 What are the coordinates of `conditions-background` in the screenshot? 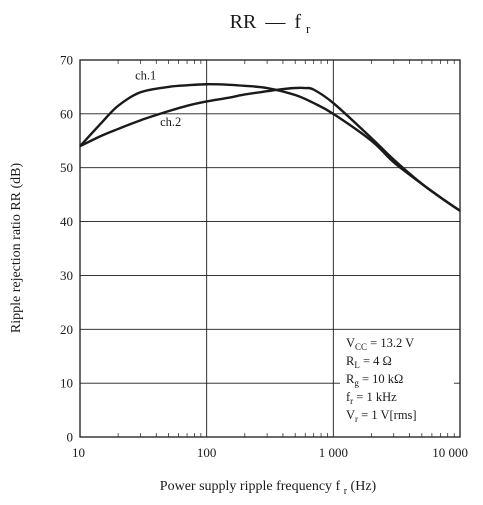 It's located at (397, 381).